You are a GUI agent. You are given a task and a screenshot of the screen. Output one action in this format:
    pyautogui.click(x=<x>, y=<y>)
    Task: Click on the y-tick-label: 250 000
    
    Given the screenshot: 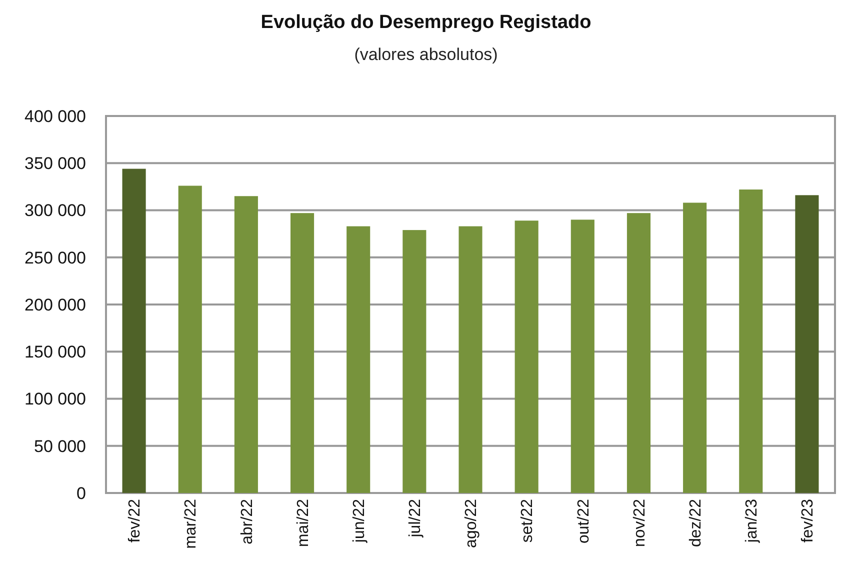 What is the action you would take?
    pyautogui.click(x=55, y=258)
    